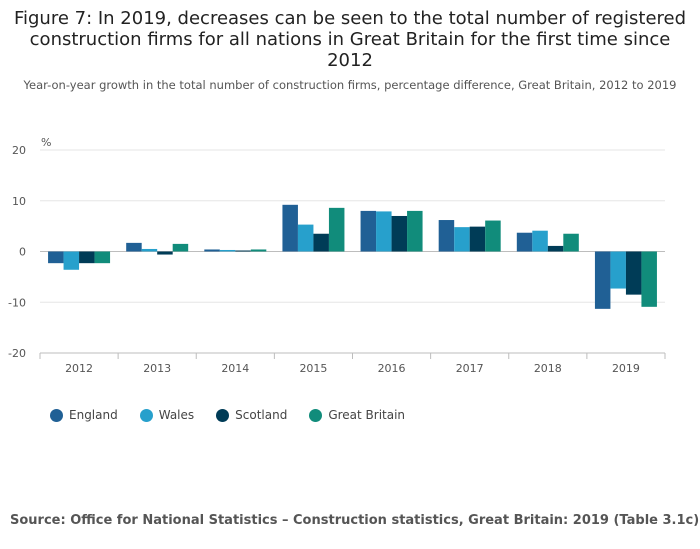 The height and width of the screenshot is (549, 700). What do you see at coordinates (134, 247) in the screenshot?
I see `bar-england-2013` at bounding box center [134, 247].